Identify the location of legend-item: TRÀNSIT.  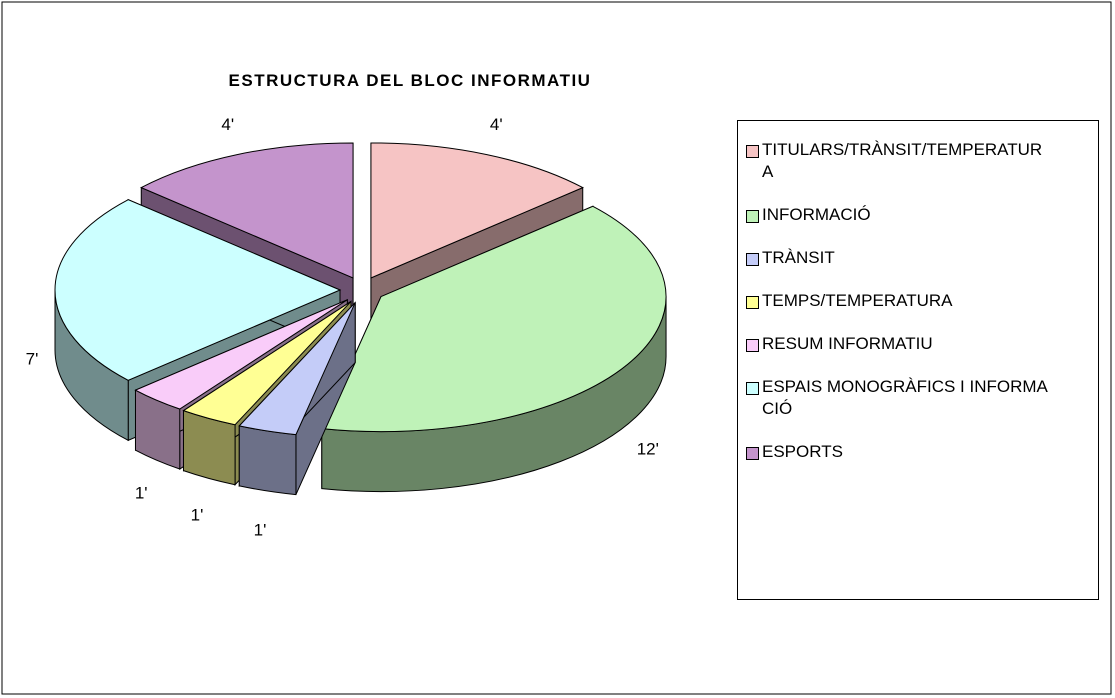
(917, 258).